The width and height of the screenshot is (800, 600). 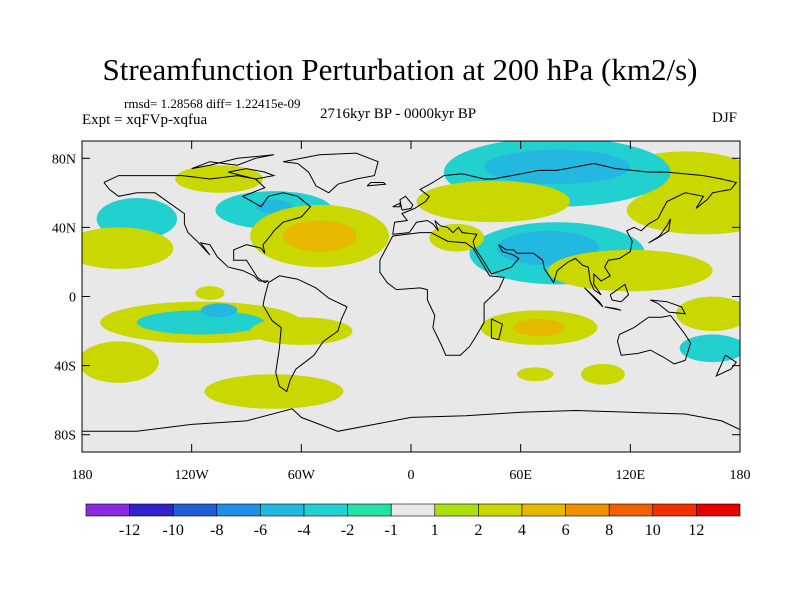 I want to click on y-tick-label: 0, so click(x=72, y=298).